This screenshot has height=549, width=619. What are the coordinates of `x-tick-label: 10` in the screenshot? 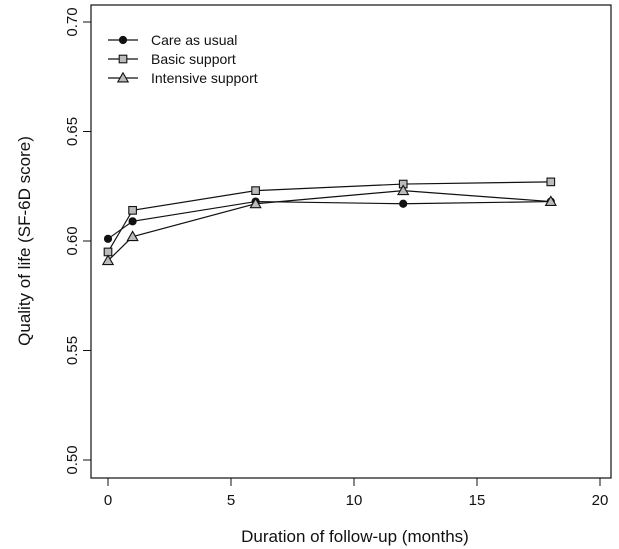 It's located at (354, 500).